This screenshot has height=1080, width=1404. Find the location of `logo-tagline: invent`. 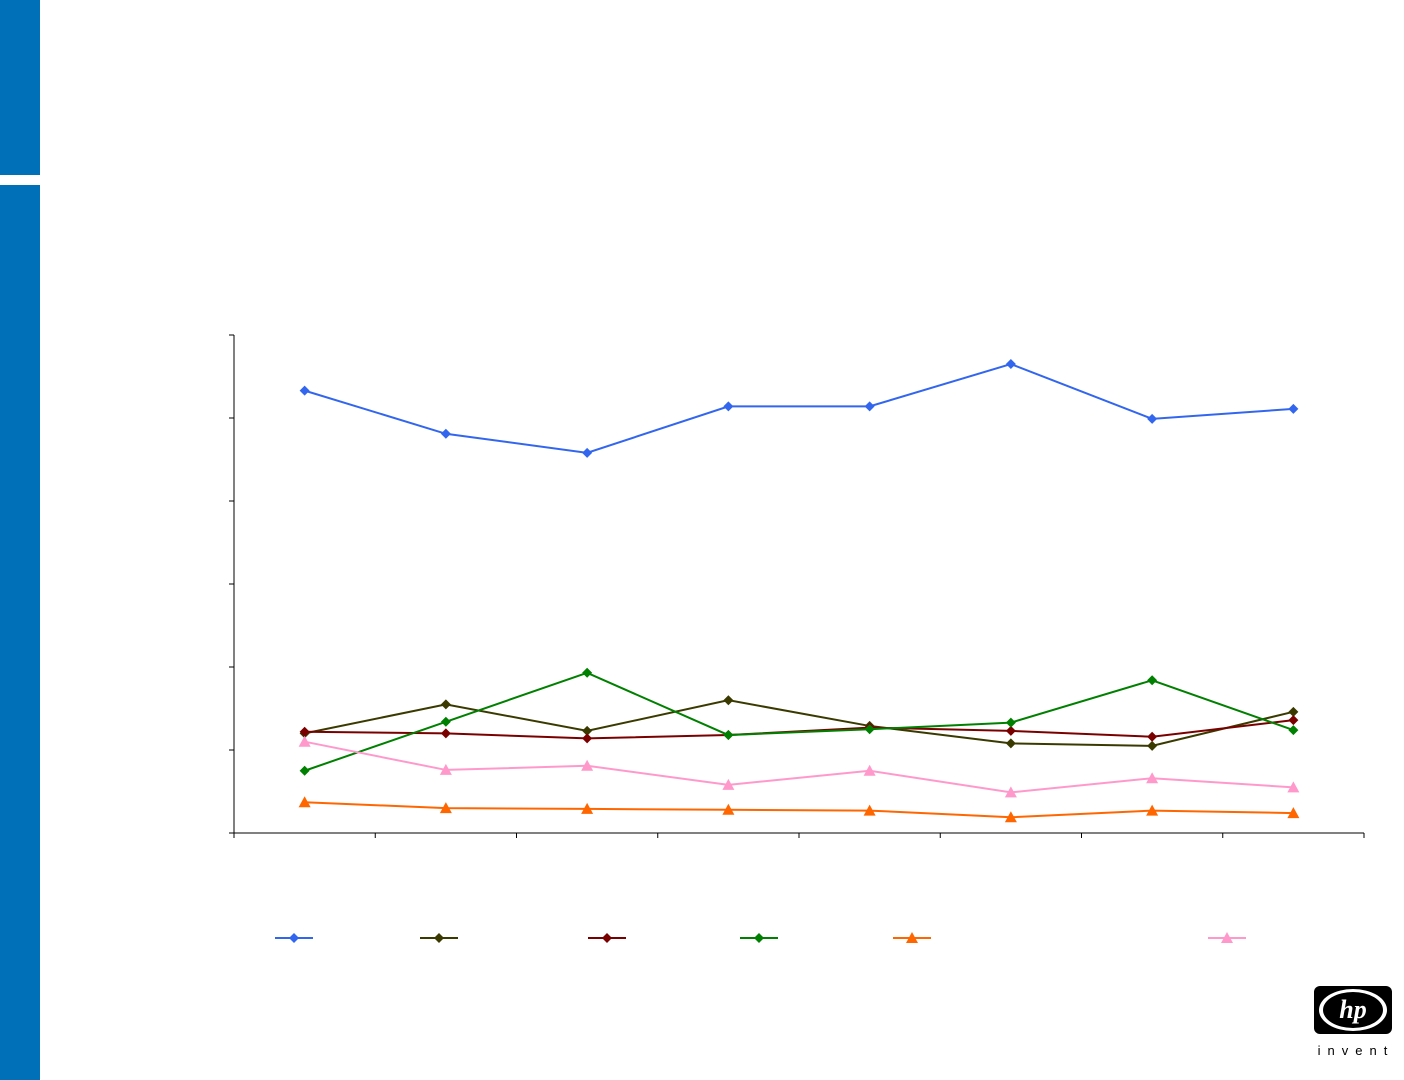

logo-tagline: invent is located at coordinates (1356, 1050).